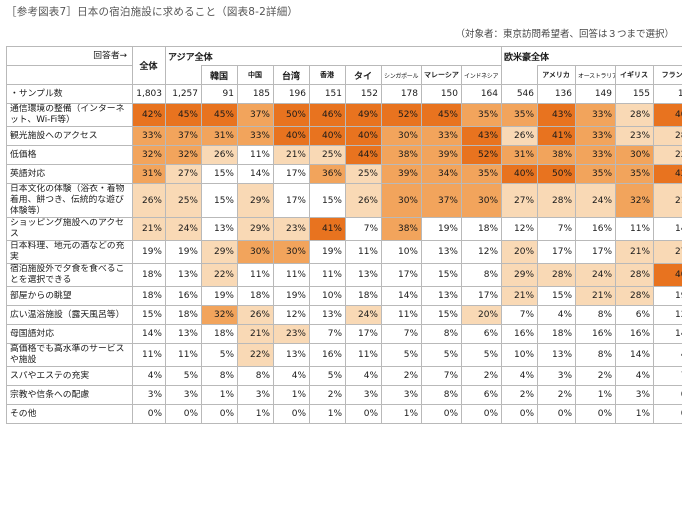 The width and height of the screenshot is (682, 523). Describe the element at coordinates (667, 174) in the screenshot. I see `percent-cell: 42%` at that location.